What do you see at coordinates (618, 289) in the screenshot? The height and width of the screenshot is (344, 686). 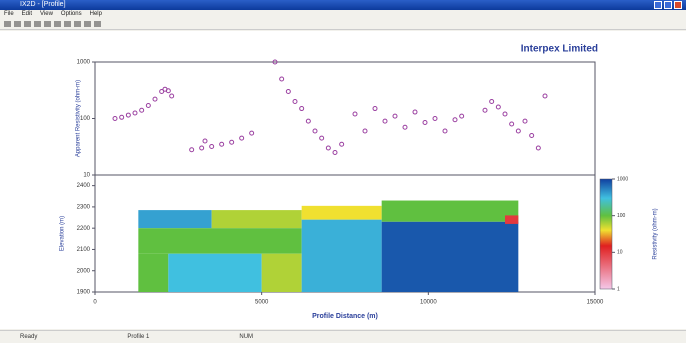 I see `colorbar-tick-label: 1` at bounding box center [618, 289].